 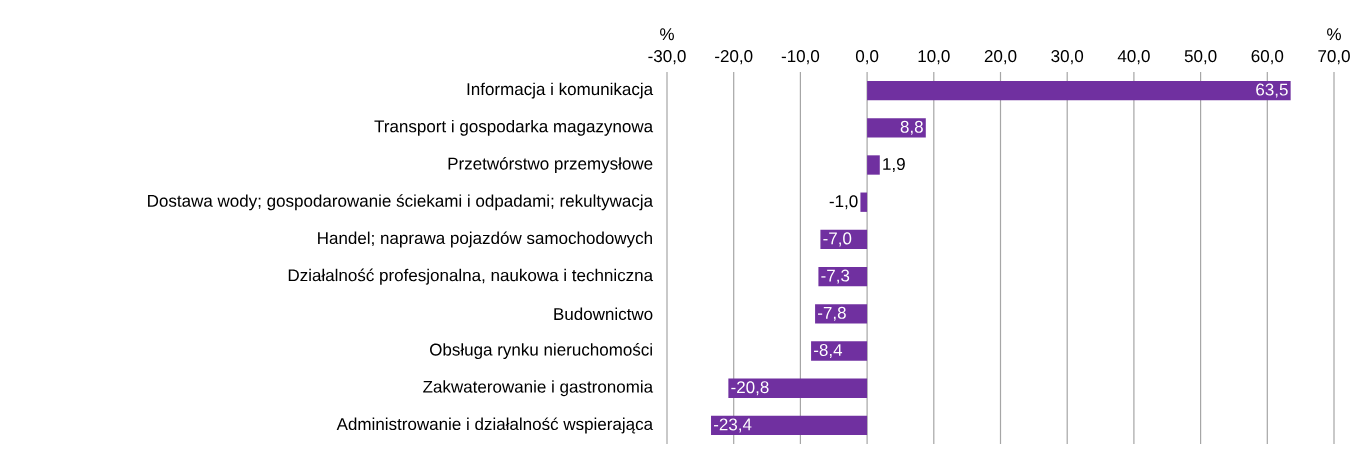 I want to click on x-tick-label: 60,0, so click(x=1267, y=57).